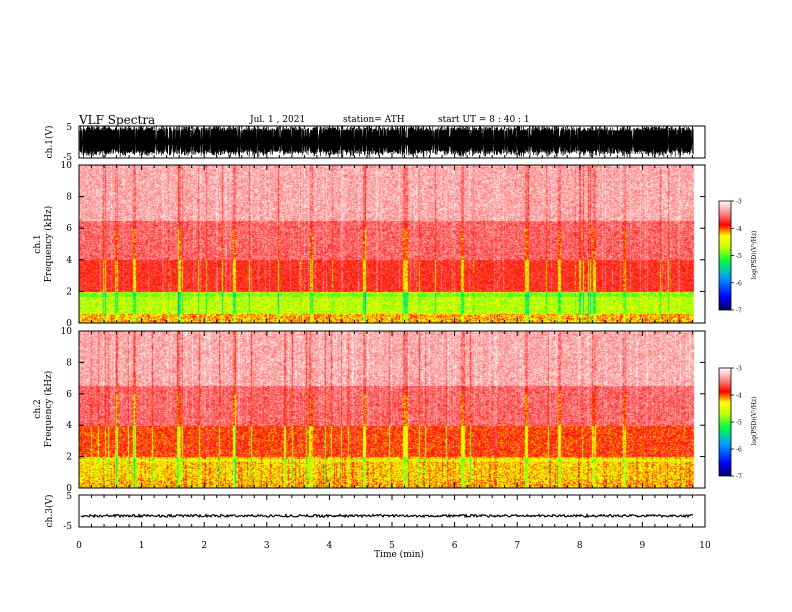 Image resolution: width=792 pixels, height=612 pixels. I want to click on ch2-colorbar: -3 -4 -5 -6 -7 log(PSD)(V²/Hz), so click(738, 423).